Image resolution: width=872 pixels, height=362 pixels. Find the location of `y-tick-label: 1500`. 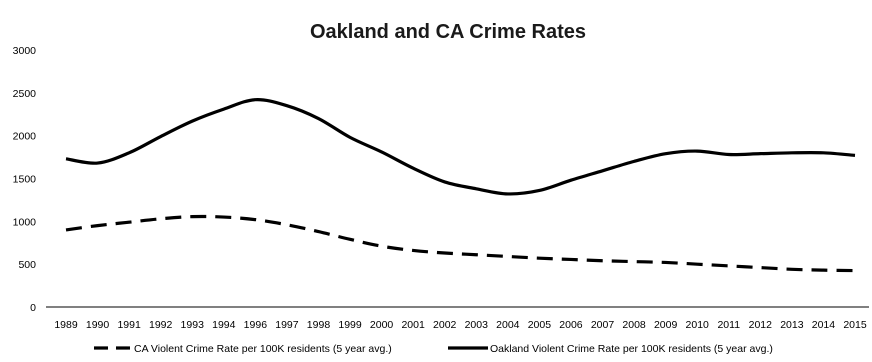

y-tick-label: 1500 is located at coordinates (25, 180).